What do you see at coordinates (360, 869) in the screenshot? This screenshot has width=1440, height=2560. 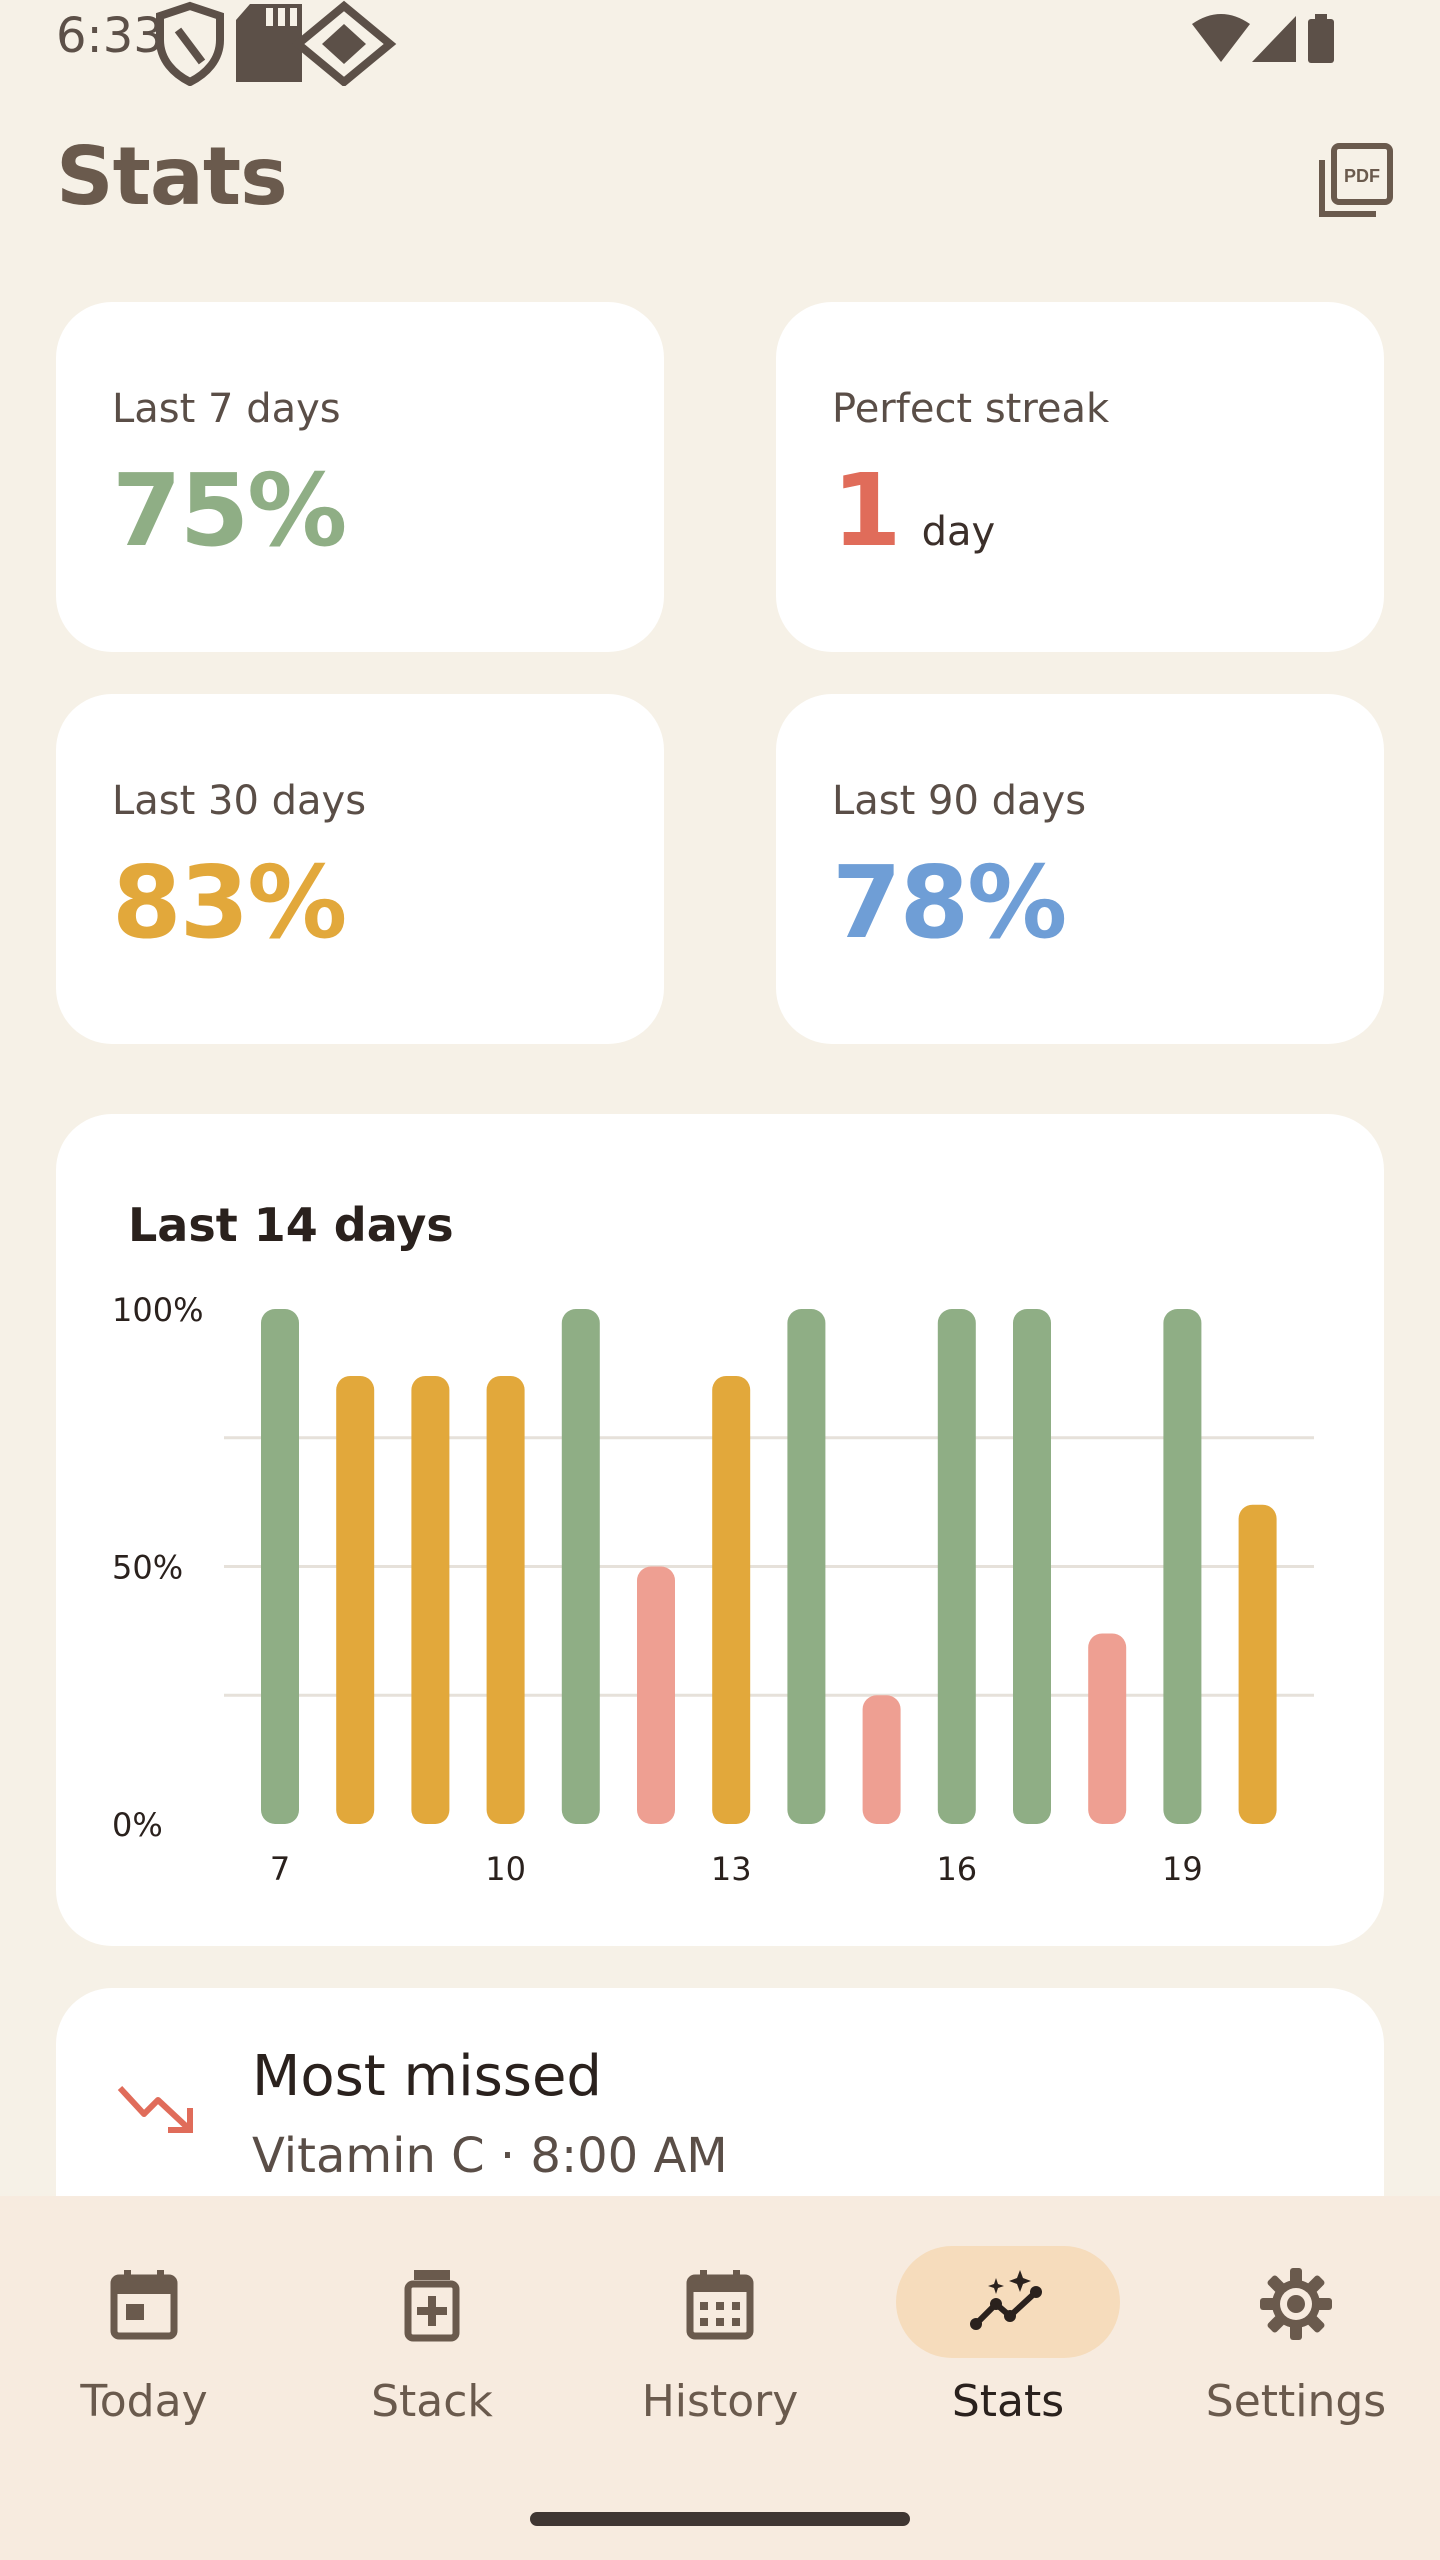 I see `stat-card-last30: Last 30 days 83%` at bounding box center [360, 869].